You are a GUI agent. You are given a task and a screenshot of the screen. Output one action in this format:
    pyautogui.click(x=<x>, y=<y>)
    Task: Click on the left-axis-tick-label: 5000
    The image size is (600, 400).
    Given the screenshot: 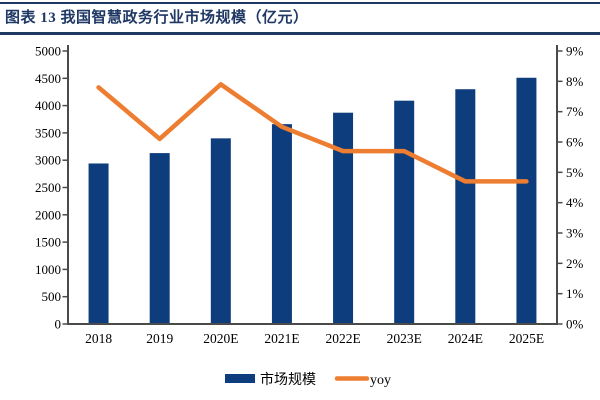 What is the action you would take?
    pyautogui.click(x=48, y=51)
    